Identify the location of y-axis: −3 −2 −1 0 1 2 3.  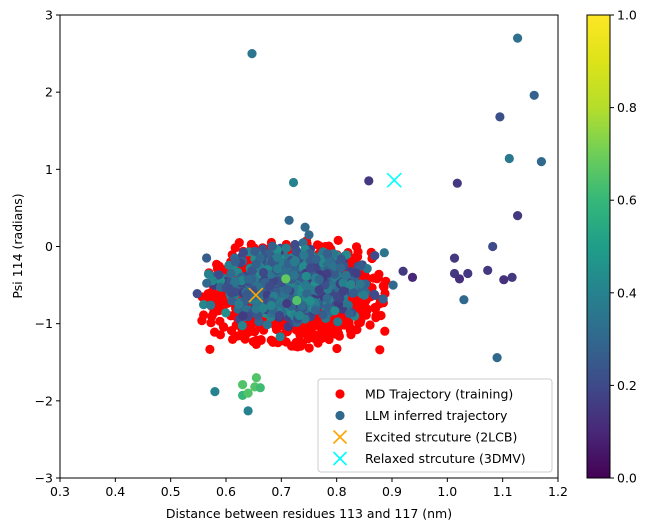
(47, 247).